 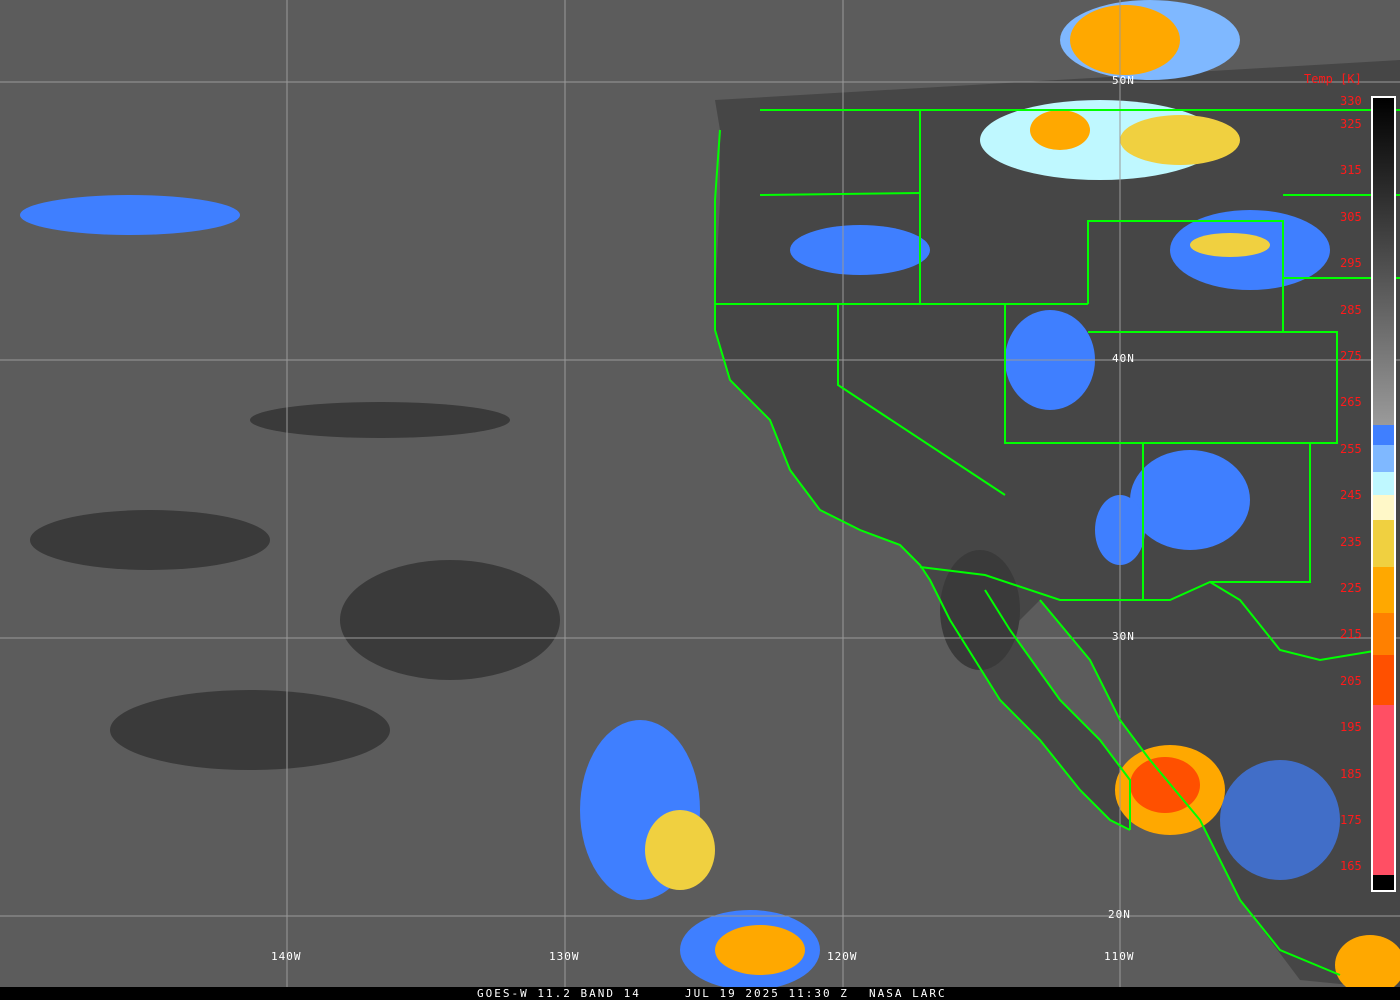 I want to click on colorbar-tick-label: 205, so click(x=1351, y=680).